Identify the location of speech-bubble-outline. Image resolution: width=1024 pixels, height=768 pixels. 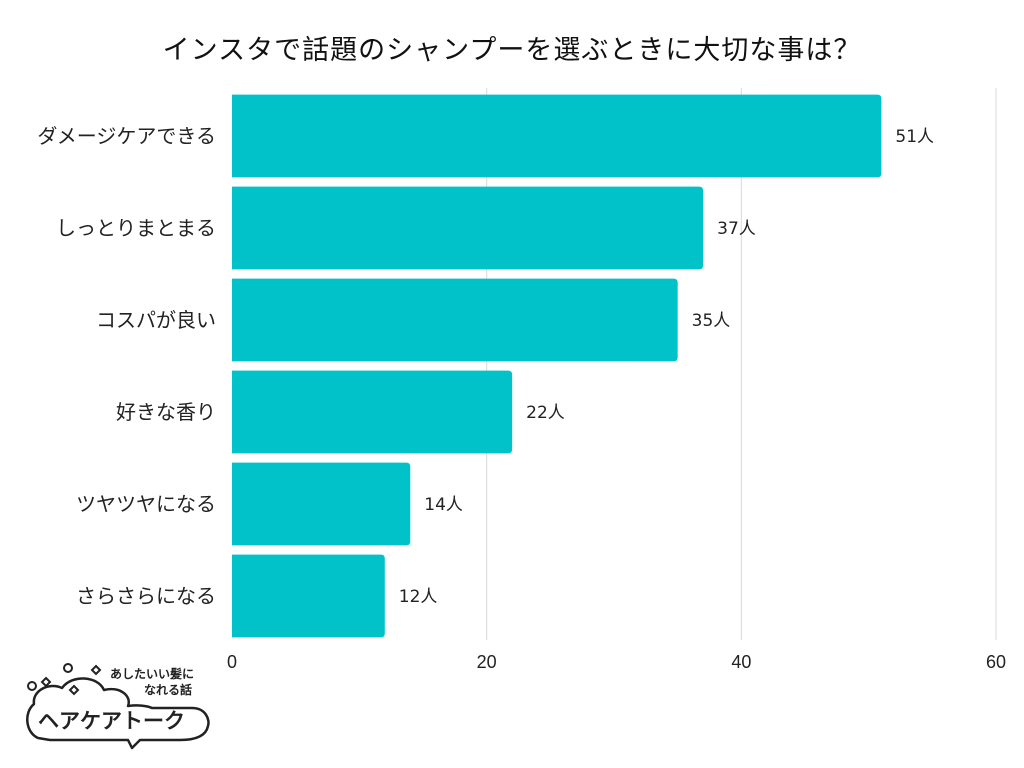
(118, 713).